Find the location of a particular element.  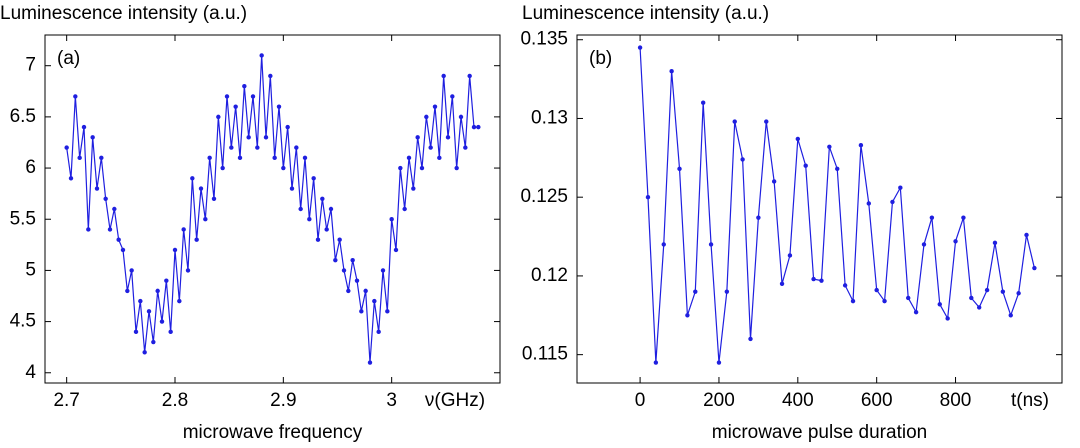

x-tick-label: 0 is located at coordinates (640, 400).